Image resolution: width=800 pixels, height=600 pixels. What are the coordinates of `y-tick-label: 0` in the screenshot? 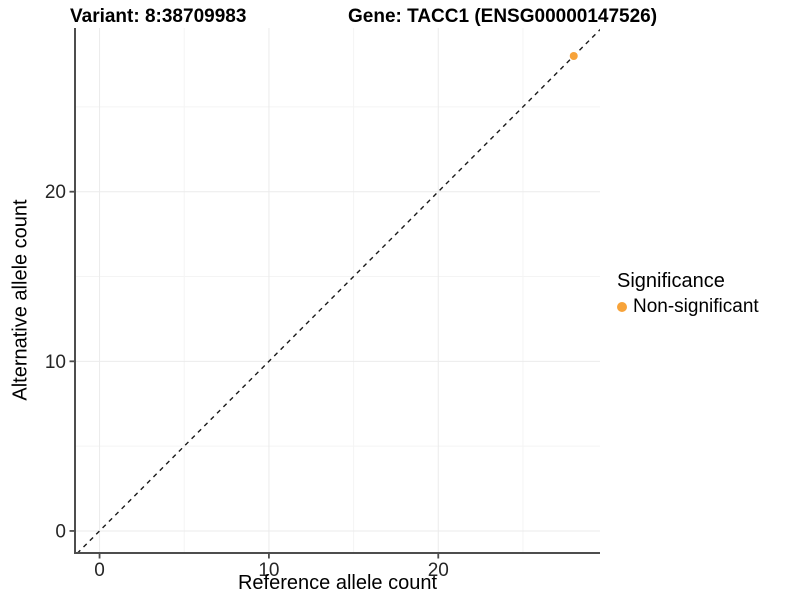 It's located at (60, 531).